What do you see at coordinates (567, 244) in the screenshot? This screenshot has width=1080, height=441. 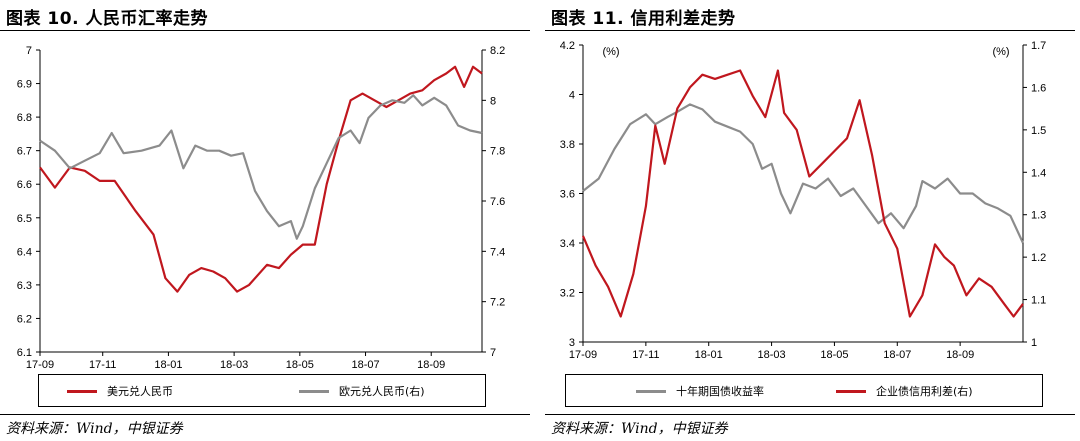 I see `y-tick-label-left: 3.4` at bounding box center [567, 244].